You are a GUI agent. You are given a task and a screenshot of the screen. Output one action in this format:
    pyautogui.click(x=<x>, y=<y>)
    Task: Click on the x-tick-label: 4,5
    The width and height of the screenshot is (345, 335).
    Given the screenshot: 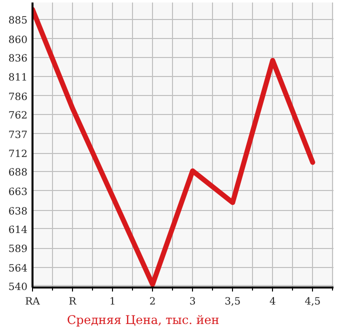 What is the action you would take?
    pyautogui.click(x=312, y=302)
    